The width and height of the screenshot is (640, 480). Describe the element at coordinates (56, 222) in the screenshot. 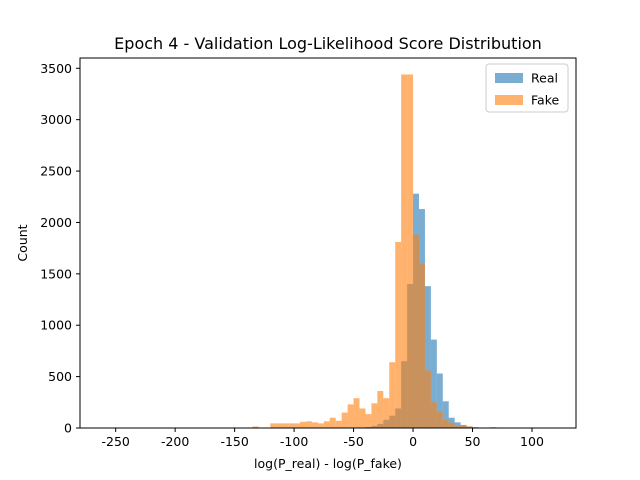

I see `y-tick-label: 2000` at that location.